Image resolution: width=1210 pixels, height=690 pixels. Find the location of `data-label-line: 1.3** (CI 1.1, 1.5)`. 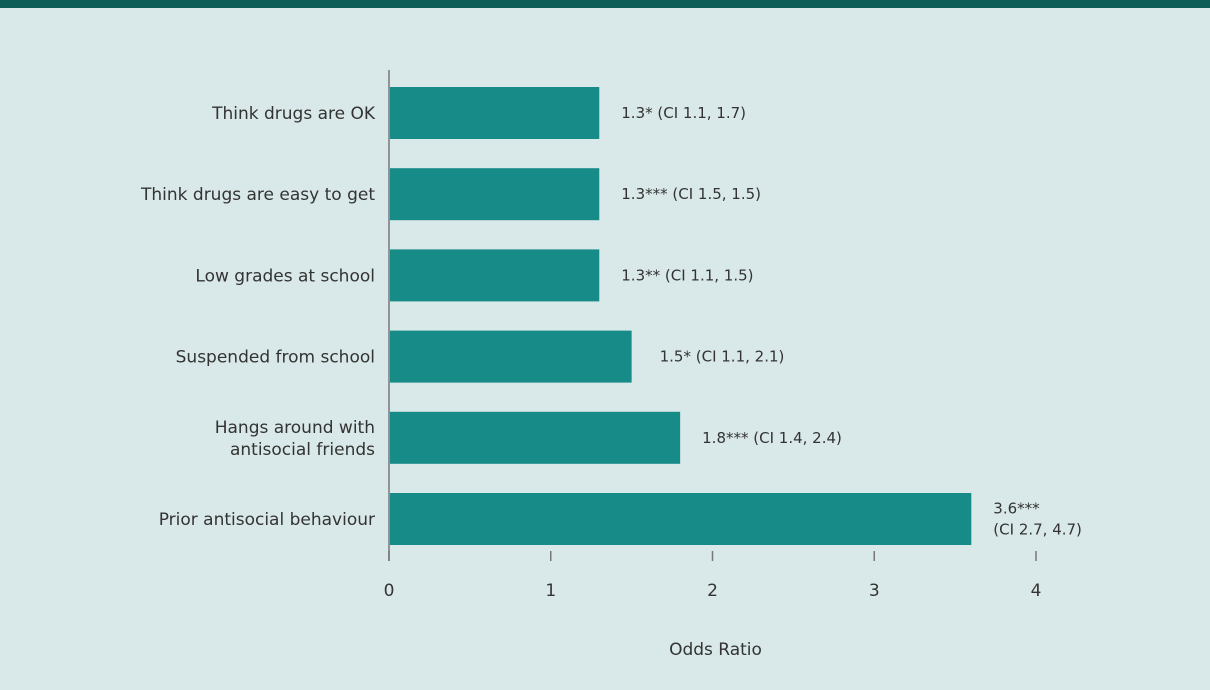

data-label-line: 1.3** (CI 1.1, 1.5) is located at coordinates (687, 275).